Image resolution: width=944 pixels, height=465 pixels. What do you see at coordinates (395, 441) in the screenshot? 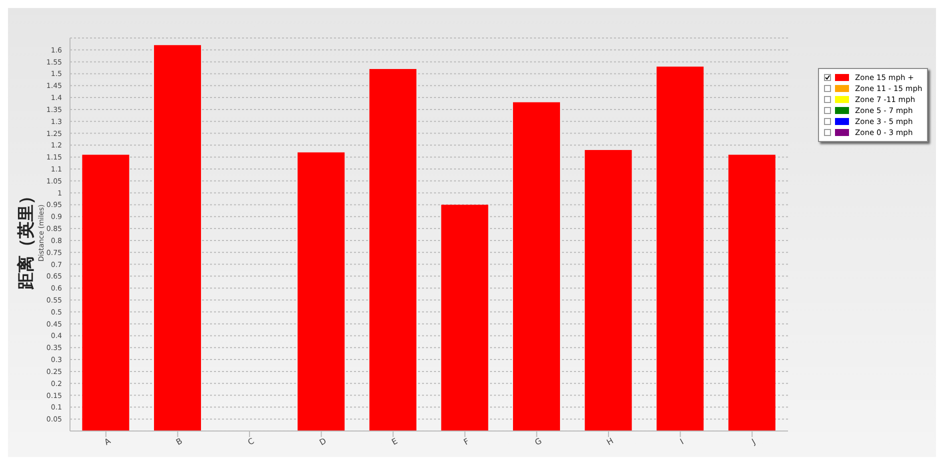
I see `x-tick-label: E` at bounding box center [395, 441].